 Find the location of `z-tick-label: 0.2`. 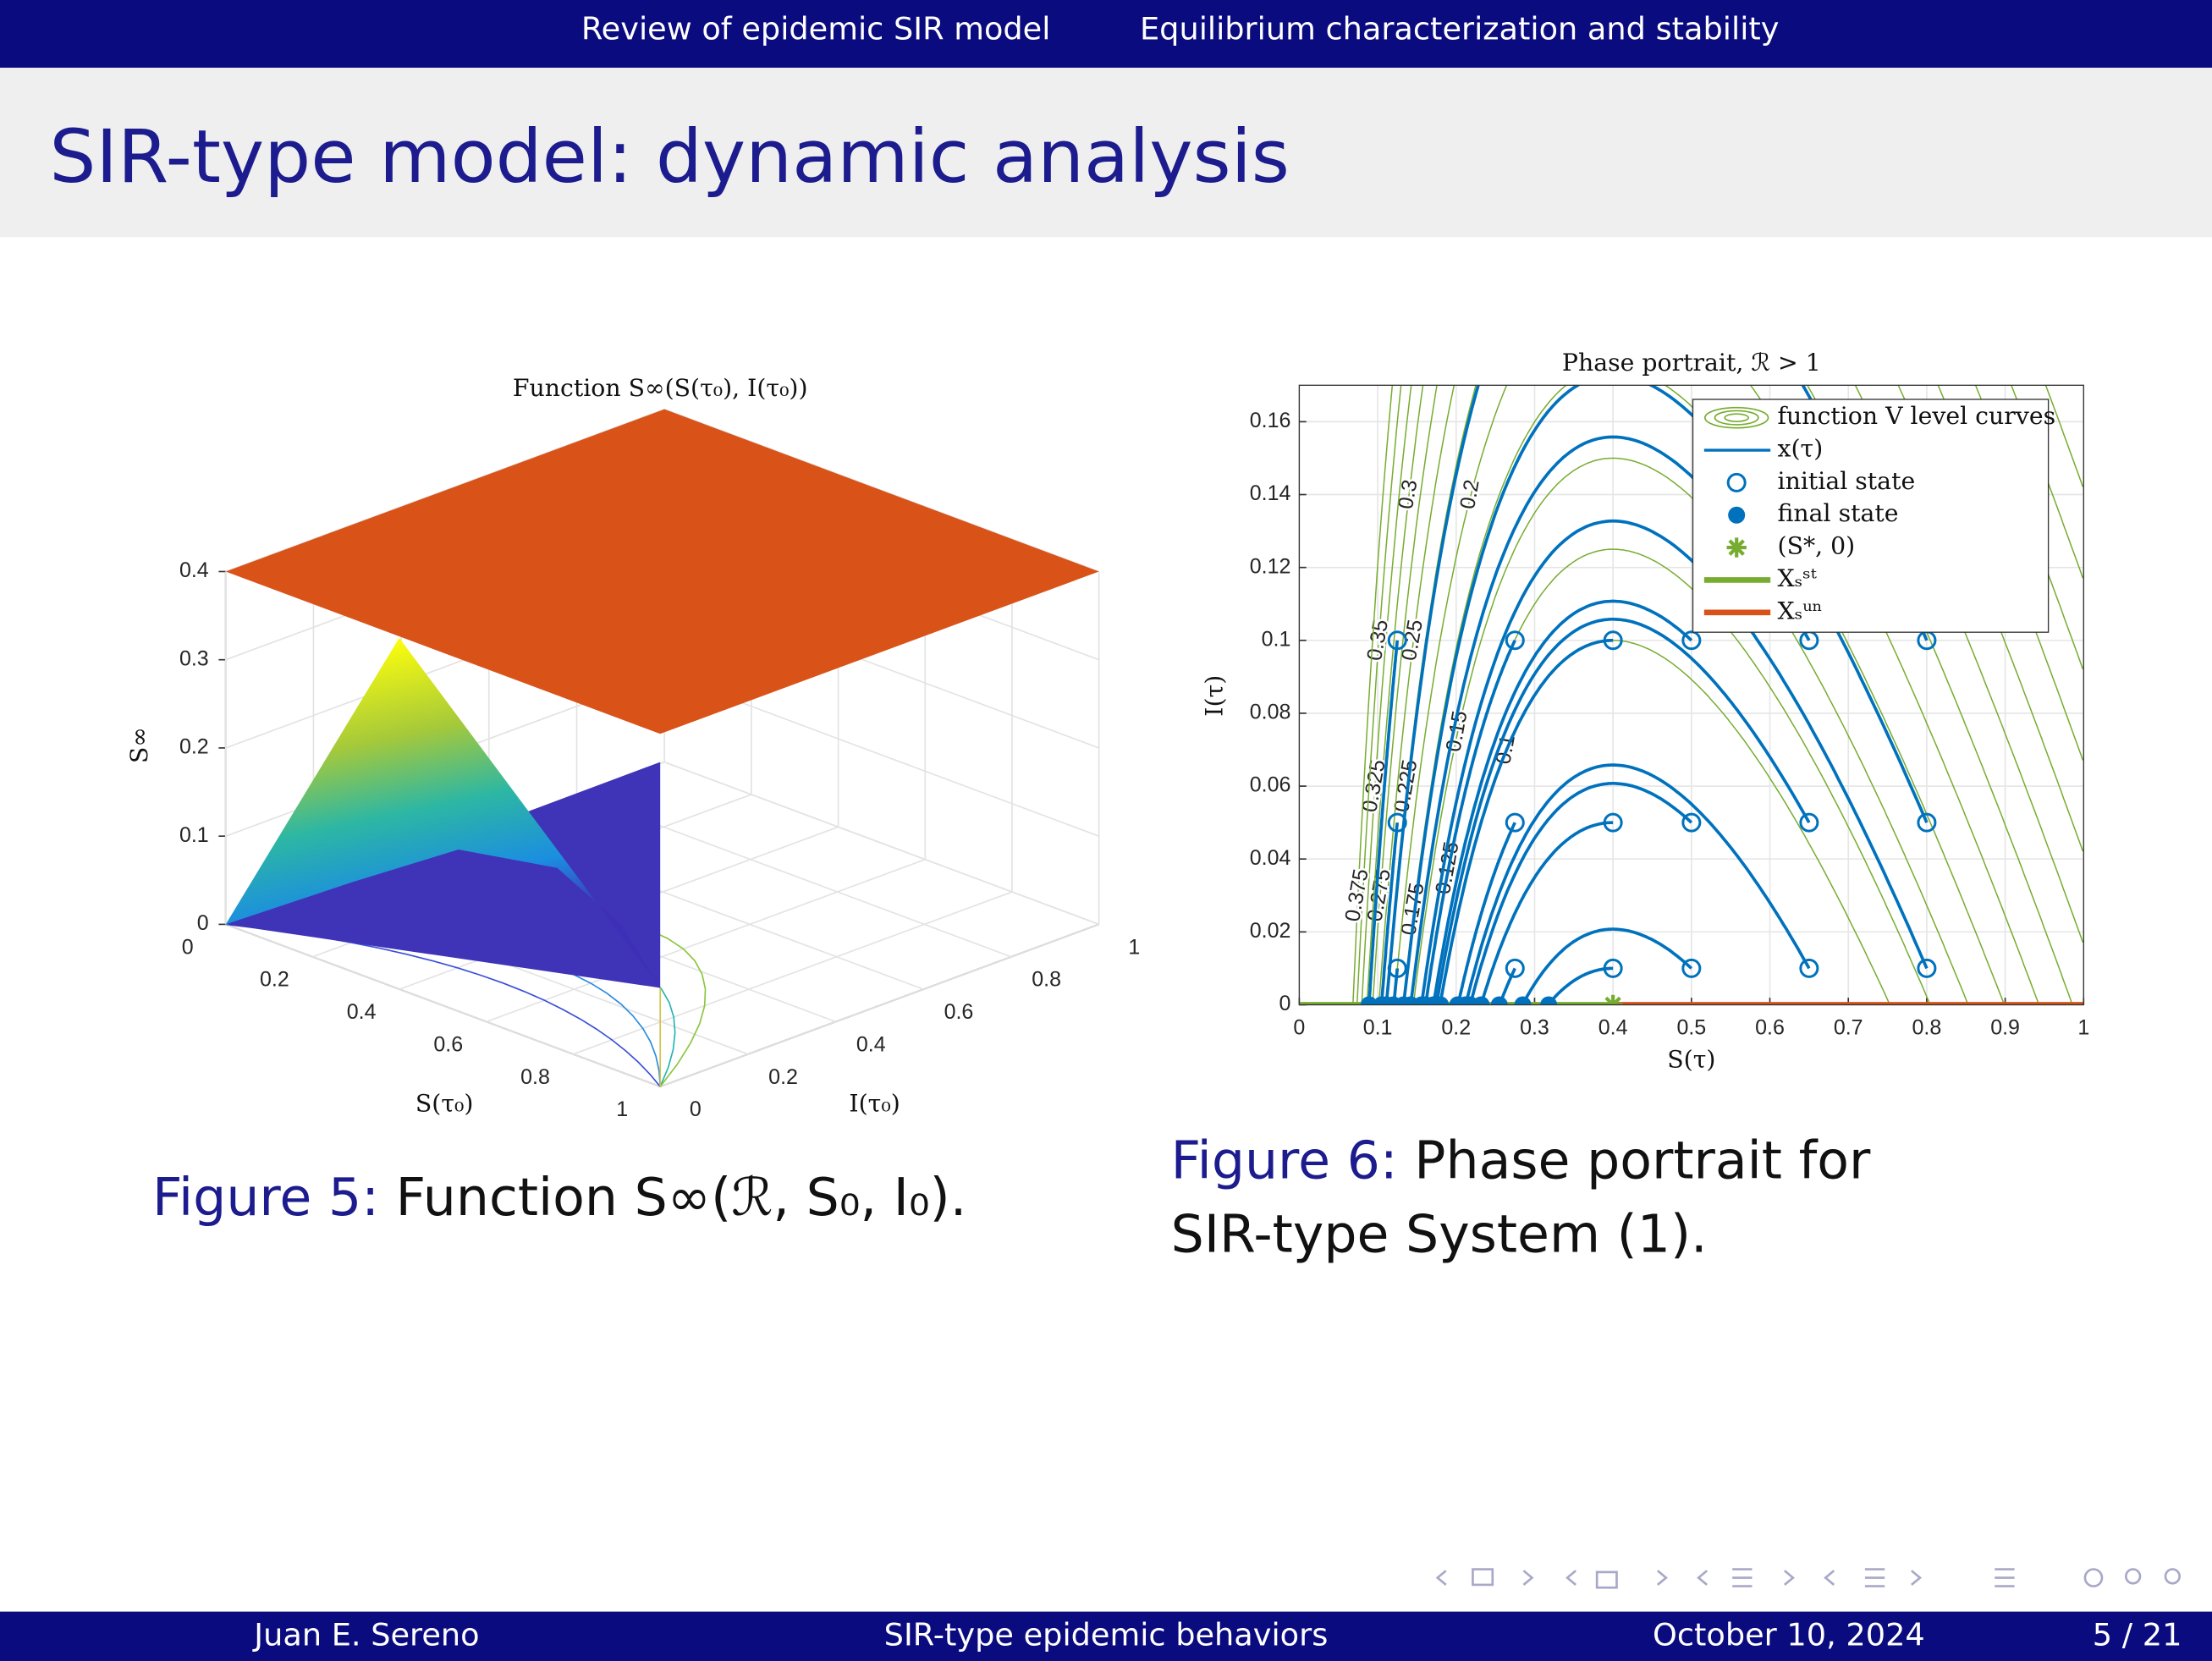

z-tick-label: 0.2 is located at coordinates (194, 747).